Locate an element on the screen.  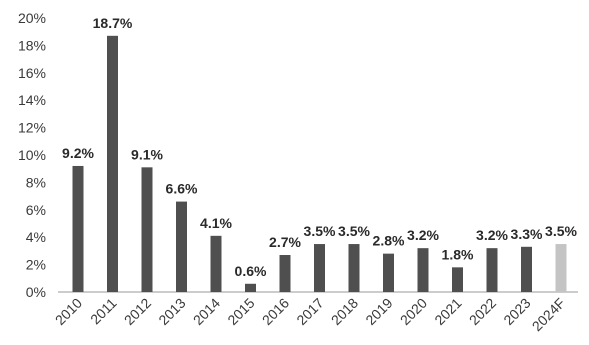
bar-2015 is located at coordinates (250, 287).